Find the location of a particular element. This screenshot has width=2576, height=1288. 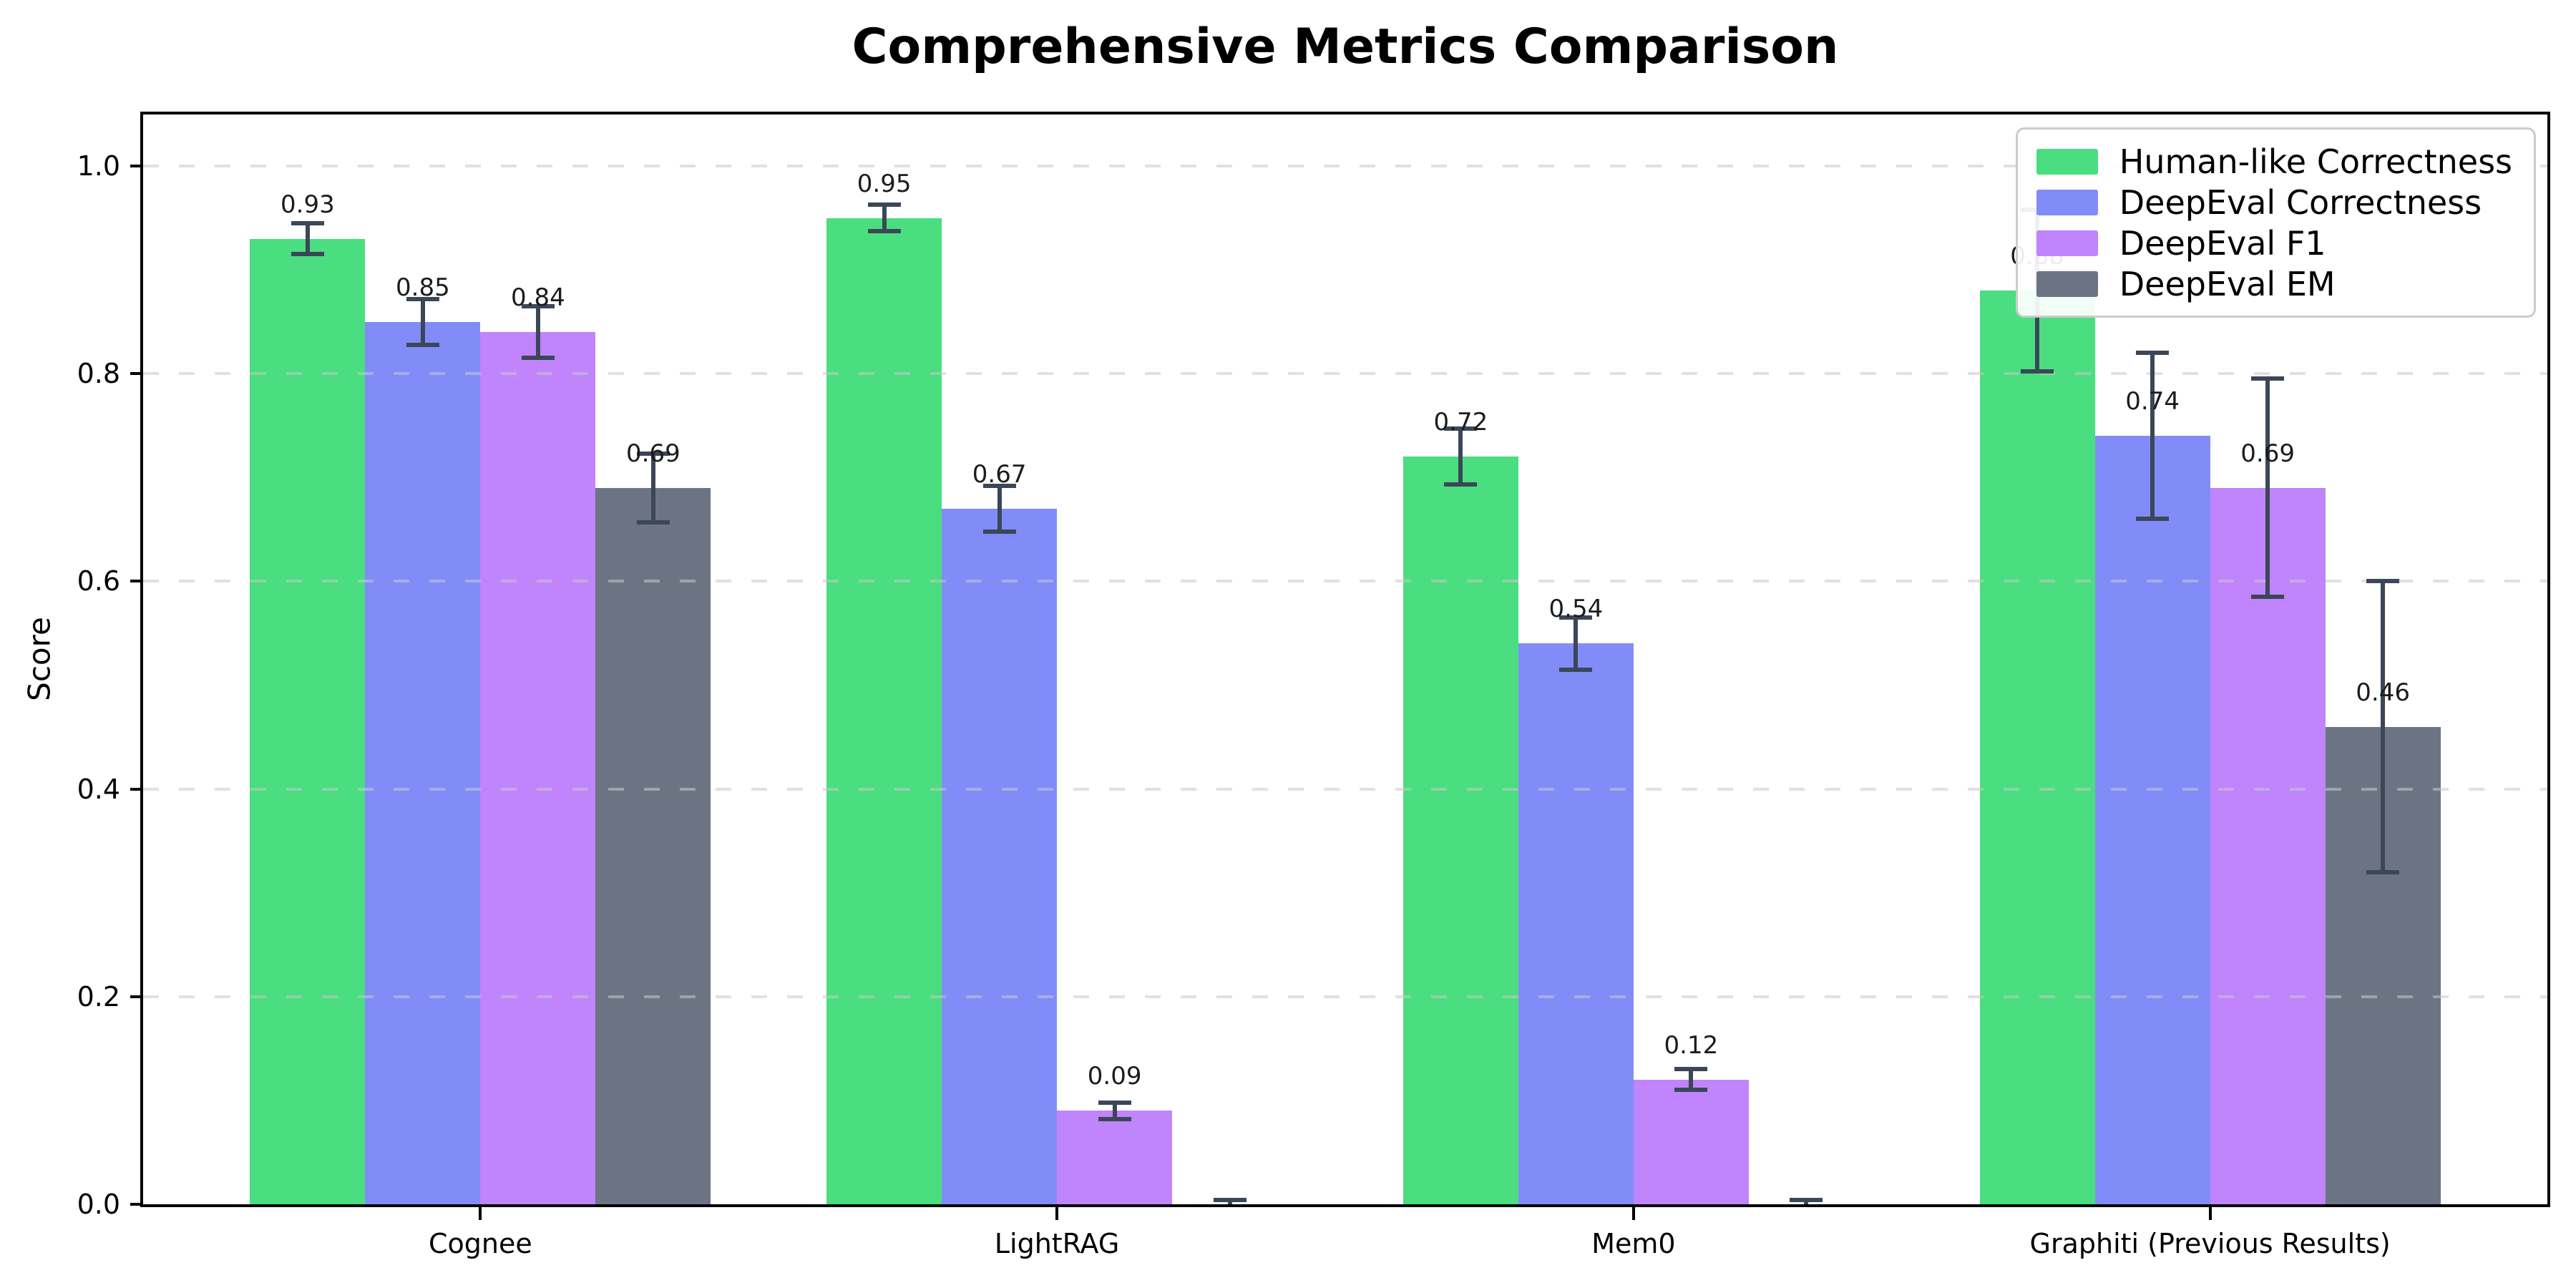

x-tick-label: Graphiti (Previous Results) is located at coordinates (2210, 1243).